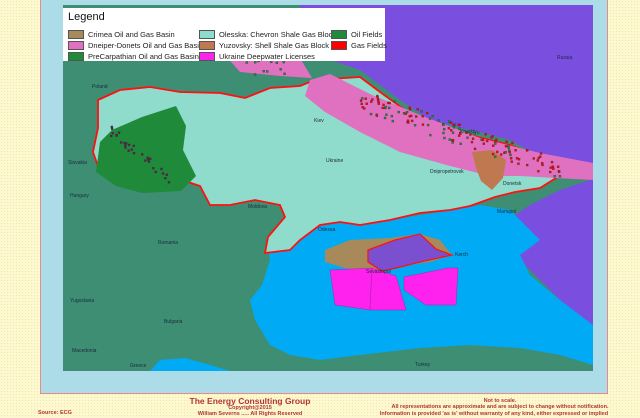 The image size is (640, 418). What do you see at coordinates (135, 45) in the screenshot?
I see `legend-item-dnieper-donets: Dneiper-Donets Oil and Gas Basin` at bounding box center [135, 45].